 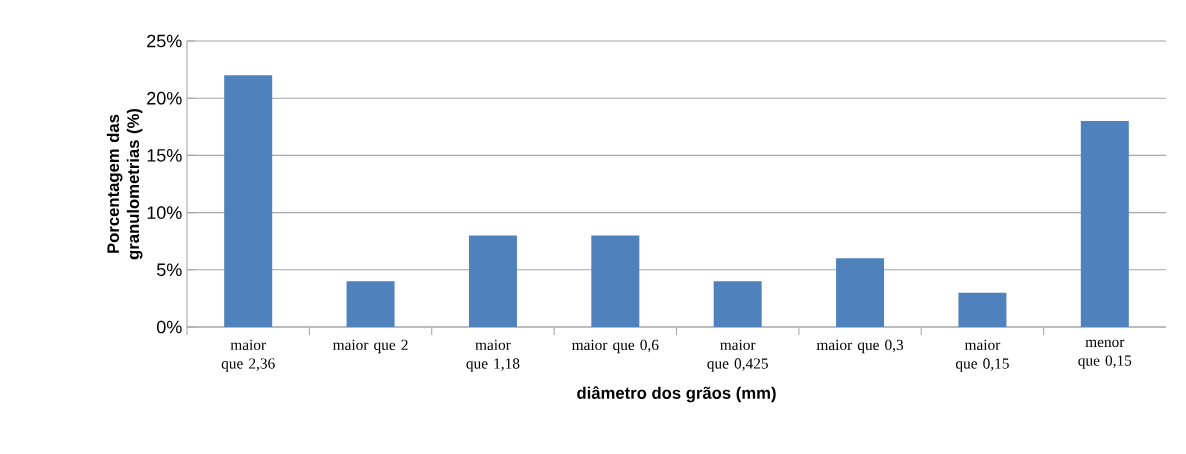 I want to click on y-tick-label: 20%, so click(x=164, y=98).